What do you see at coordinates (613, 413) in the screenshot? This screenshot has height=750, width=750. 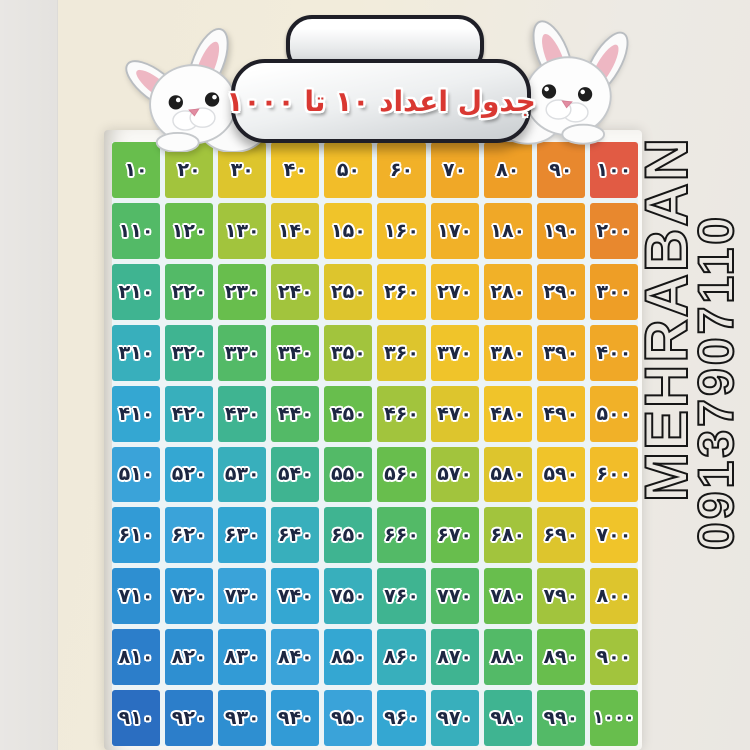 I see `grid-cell: ۵۰۰` at bounding box center [613, 413].